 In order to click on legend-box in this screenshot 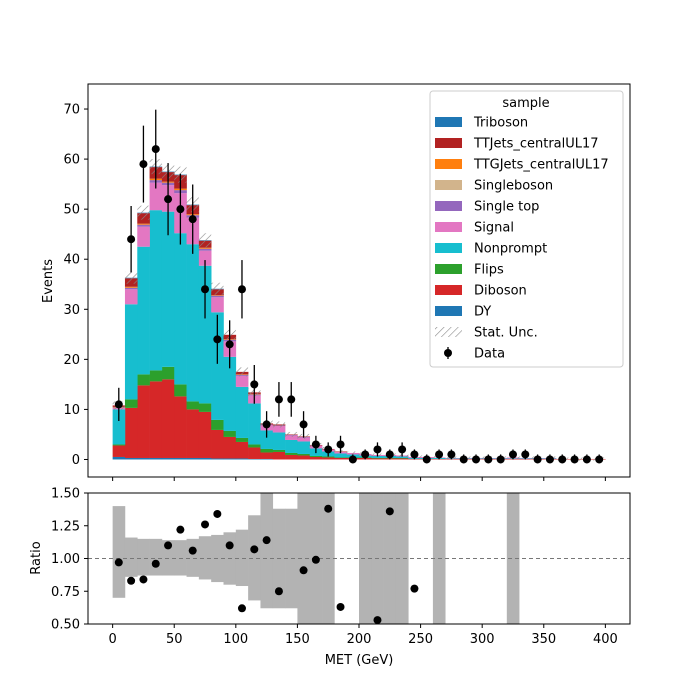, I will do `click(526, 229)`.